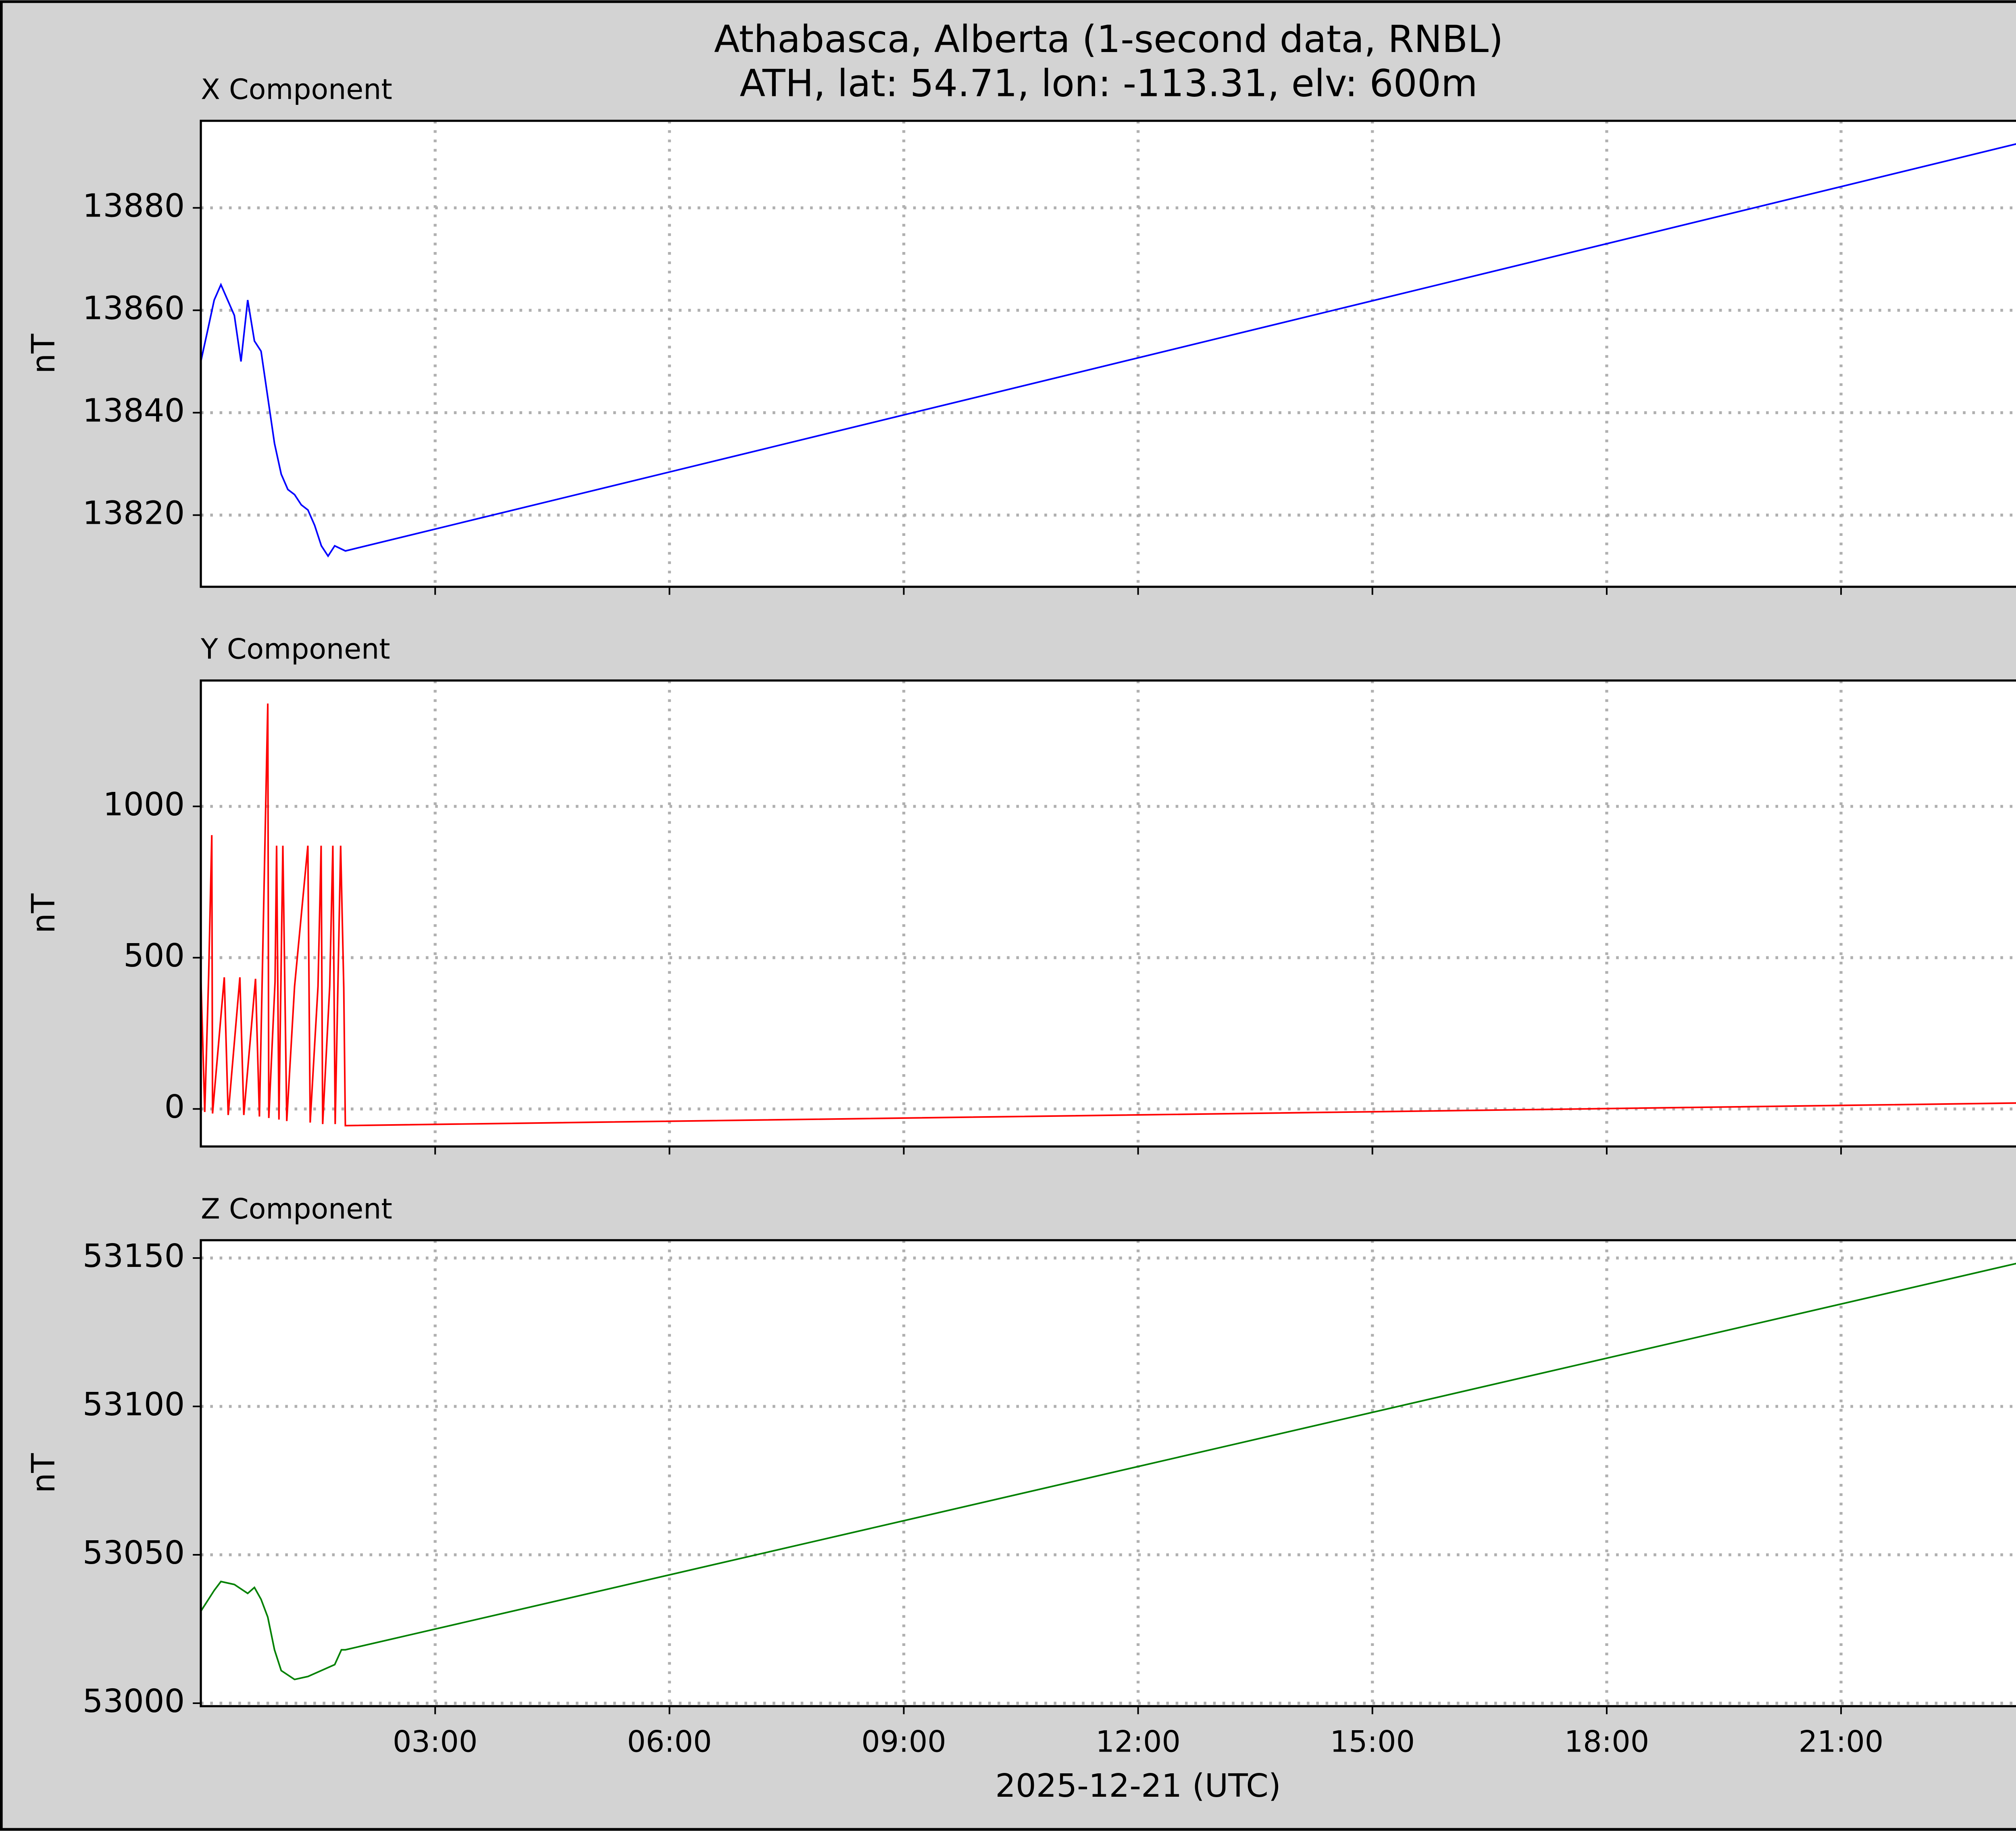  Describe the element at coordinates (903, 1742) in the screenshot. I see `x-tick-label: 09:00` at that location.